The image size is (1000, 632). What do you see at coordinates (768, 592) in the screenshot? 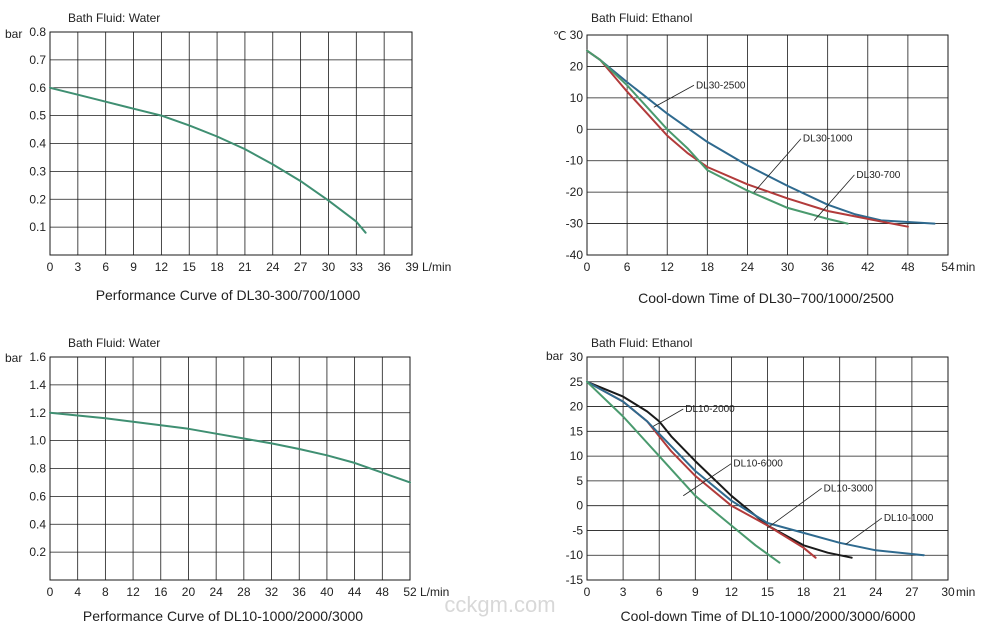
I see `x-tick-label: 15` at bounding box center [768, 592].